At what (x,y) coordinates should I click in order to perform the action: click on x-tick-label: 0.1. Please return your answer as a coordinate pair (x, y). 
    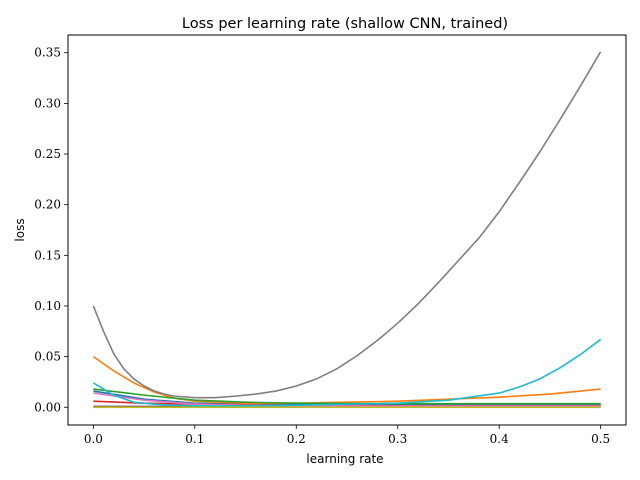
    Looking at the image, I should click on (194, 439).